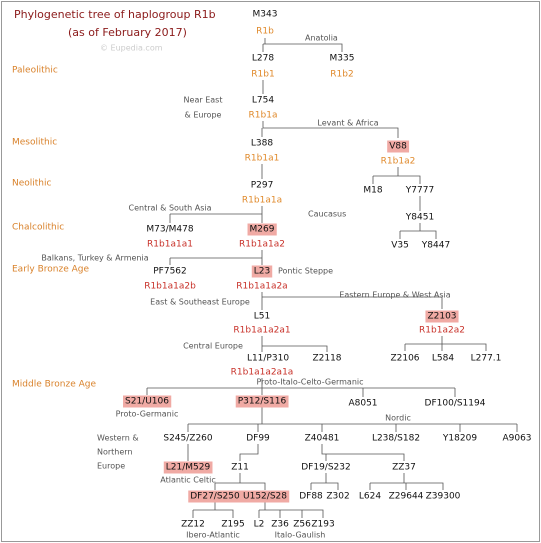 The width and height of the screenshot is (541, 543). Describe the element at coordinates (372, 191) in the screenshot. I see `snp-marker: M18` at that location.